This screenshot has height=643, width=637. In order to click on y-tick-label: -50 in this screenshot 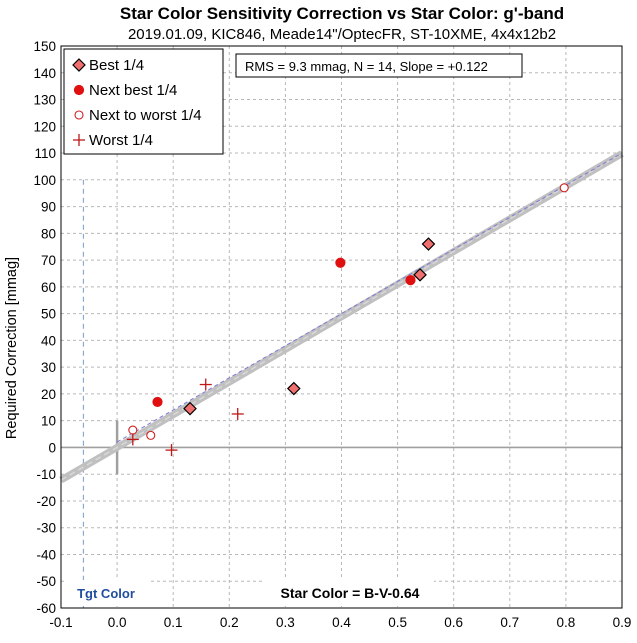, I will do `click(46, 581)`.